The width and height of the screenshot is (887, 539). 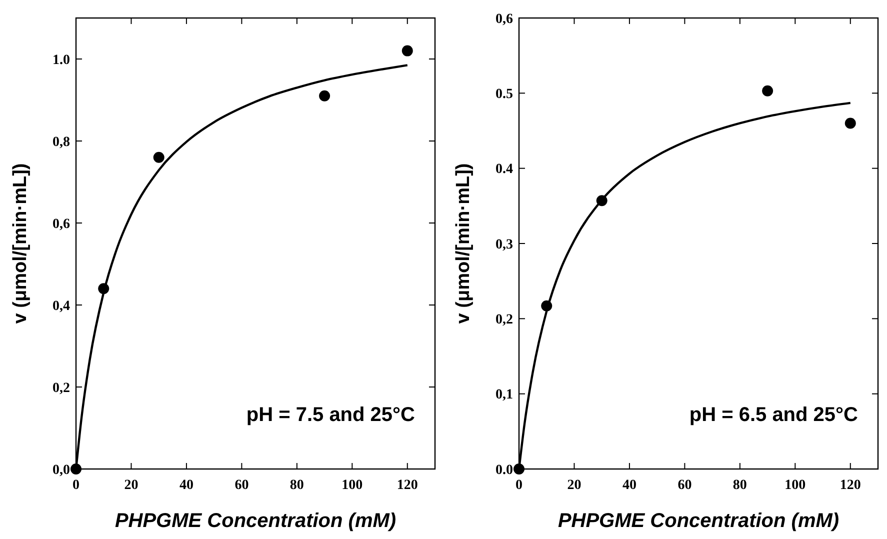 I want to click on y-tick-label: 0,0, so click(x=61, y=470).